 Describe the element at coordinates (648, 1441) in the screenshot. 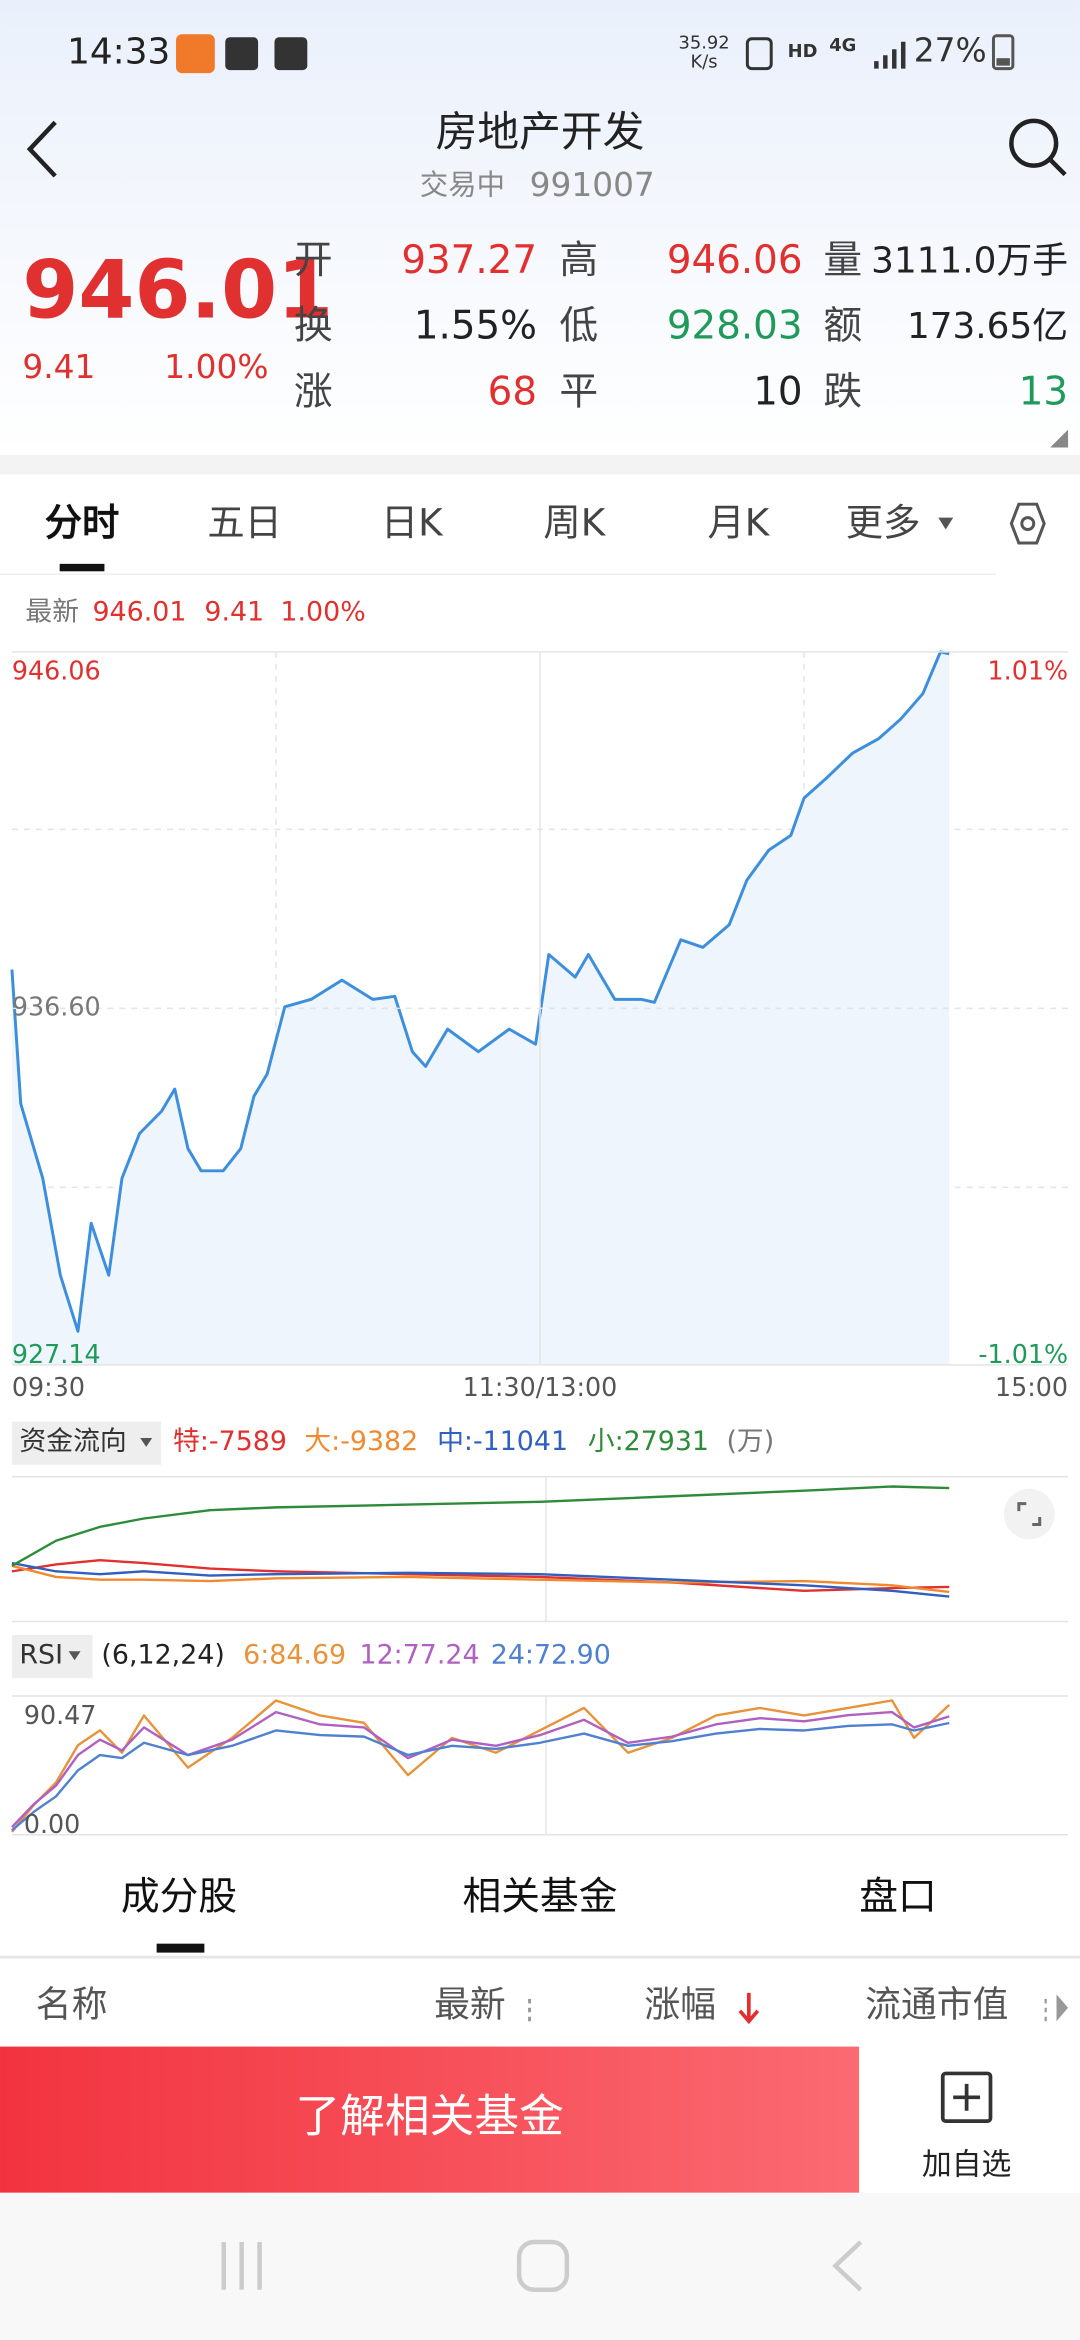

I see `flow-legend: 小:27931` at that location.